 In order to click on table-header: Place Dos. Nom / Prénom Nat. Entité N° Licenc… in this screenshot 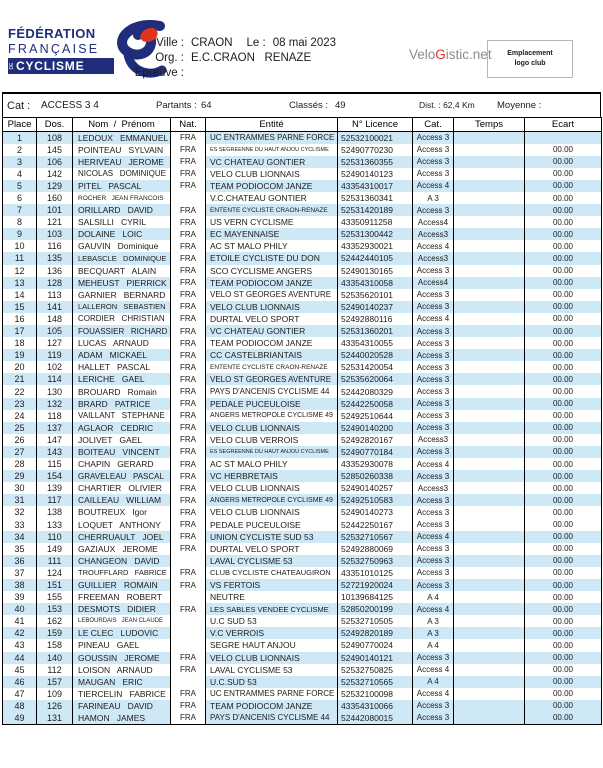, I will do `click(302, 124)`.